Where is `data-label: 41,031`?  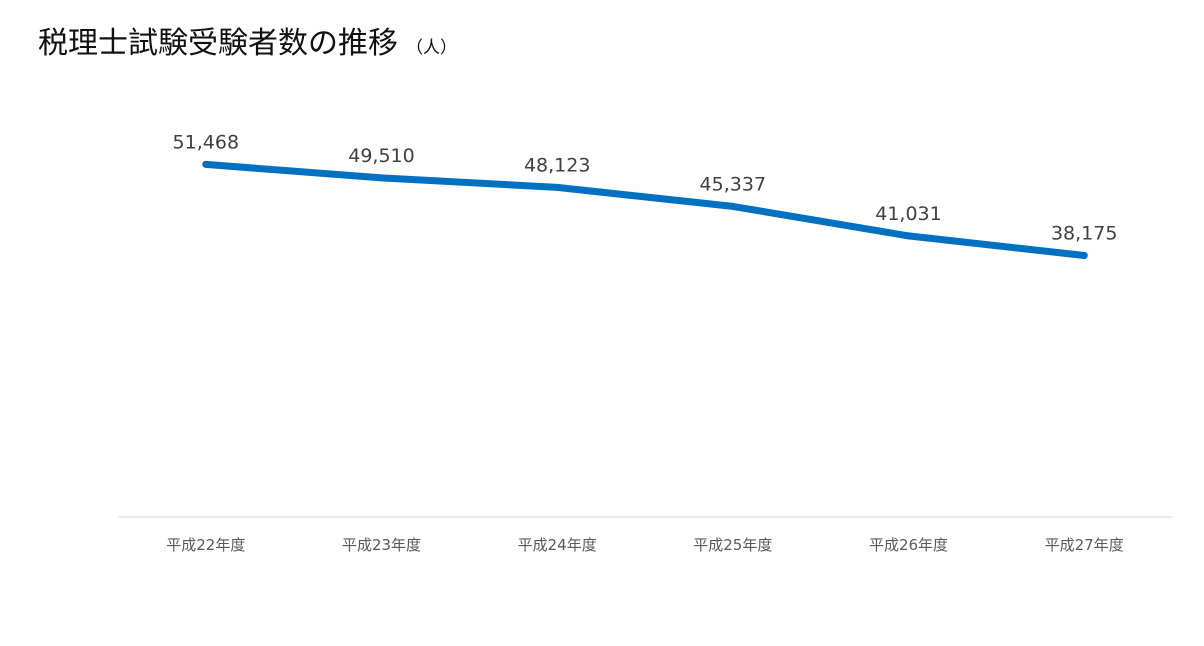
data-label: 41,031 is located at coordinates (908, 214).